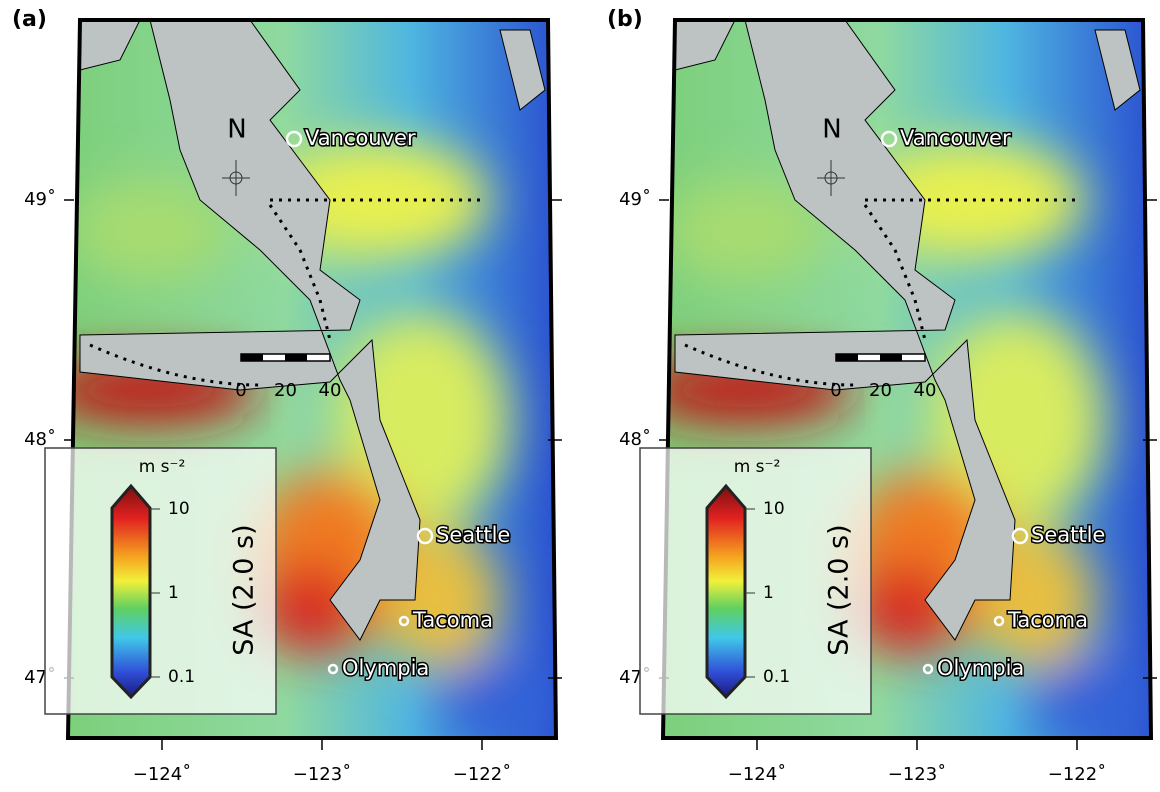 This screenshot has width=1160, height=792. What do you see at coordinates (625, 19) in the screenshot?
I see `panel-label: (b)` at bounding box center [625, 19].